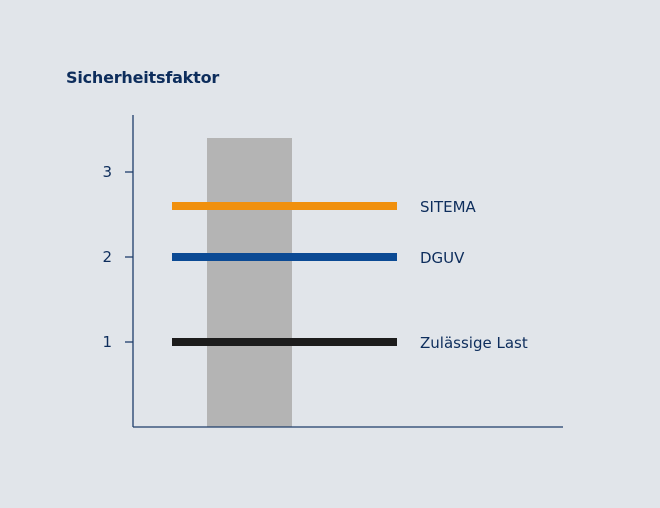  I want to click on chart-title: Sicherheitsfaktor, so click(143, 77).